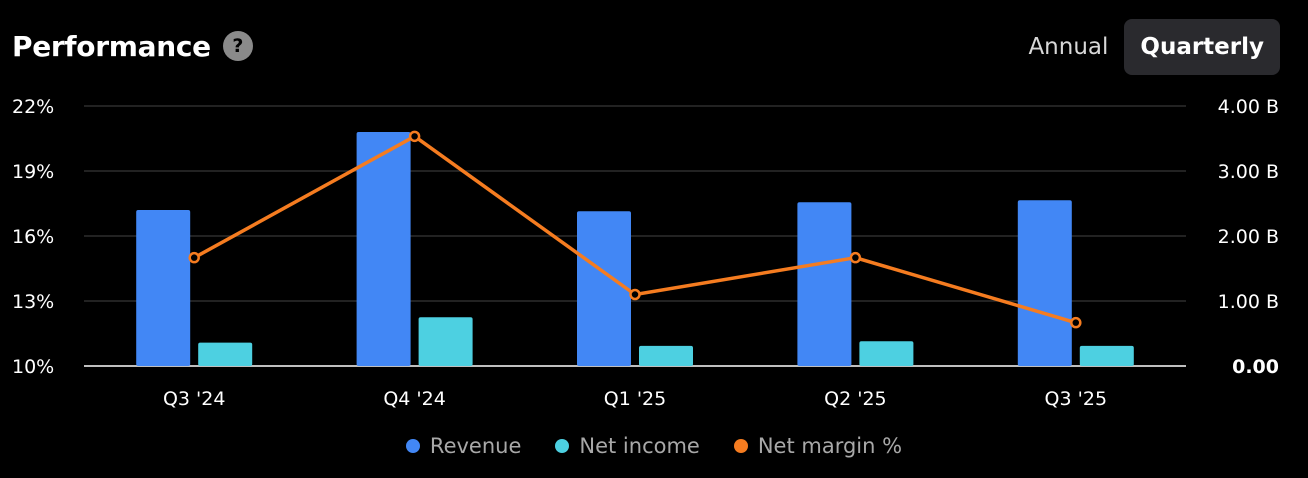 This screenshot has height=478, width=1308. I want to click on chart-header: Performance ?, so click(132, 46).